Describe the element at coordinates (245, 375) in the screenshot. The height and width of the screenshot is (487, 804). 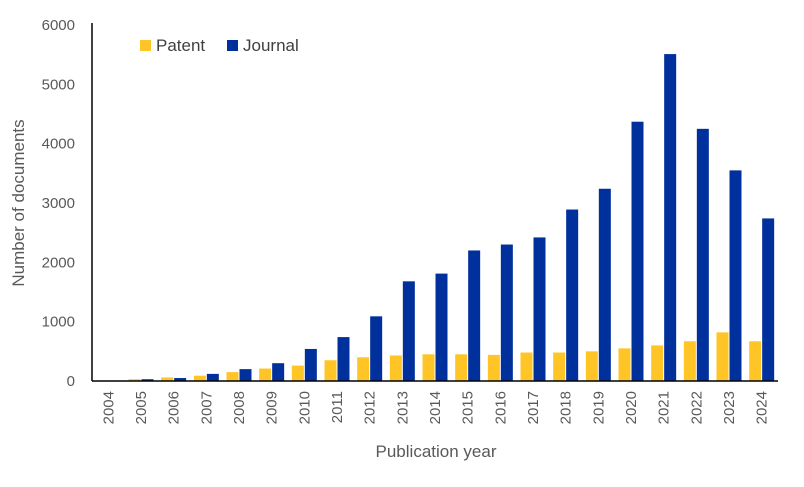
I see `journal-bar-2008` at that location.